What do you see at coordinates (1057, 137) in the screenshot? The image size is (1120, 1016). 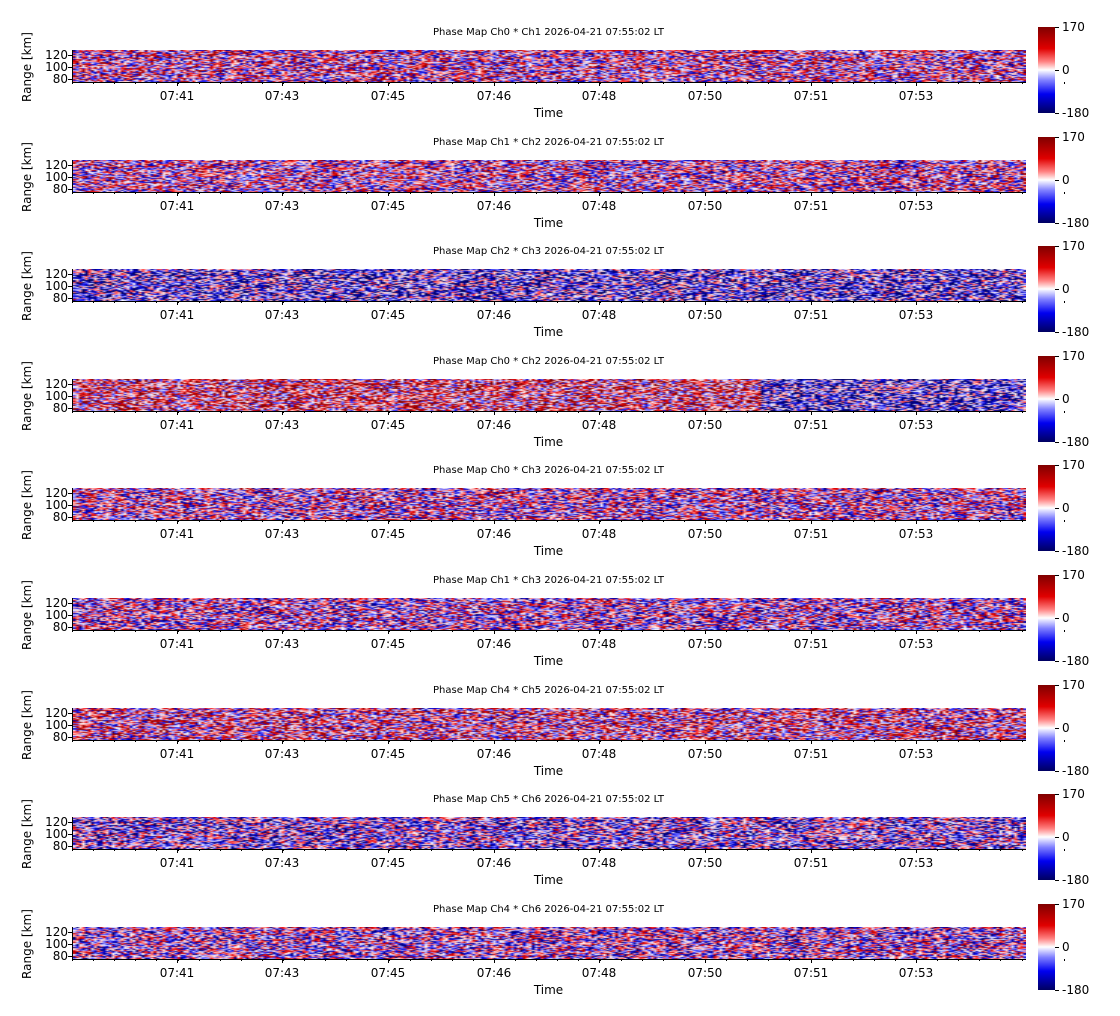 I see `colorbar-tick-mark` at bounding box center [1057, 137].